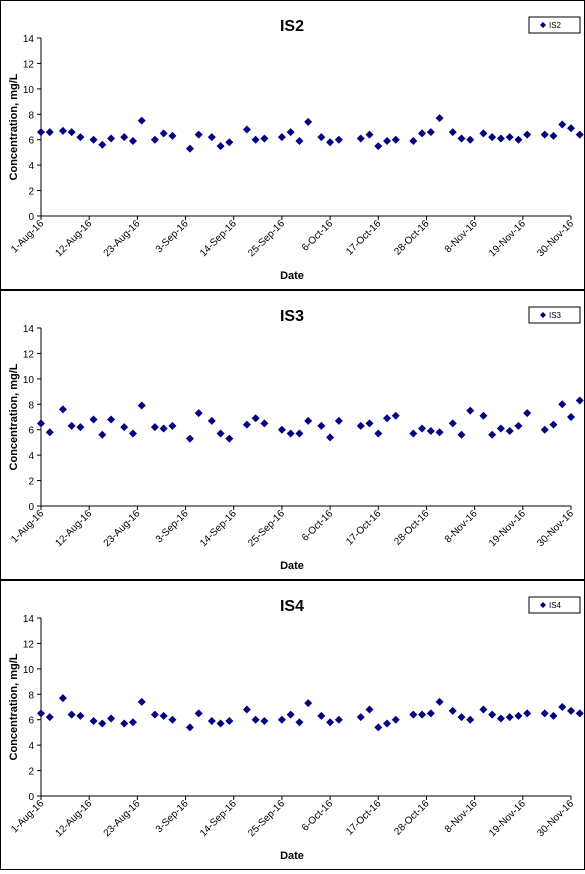  I want to click on legend-label: IS2, so click(555, 25).